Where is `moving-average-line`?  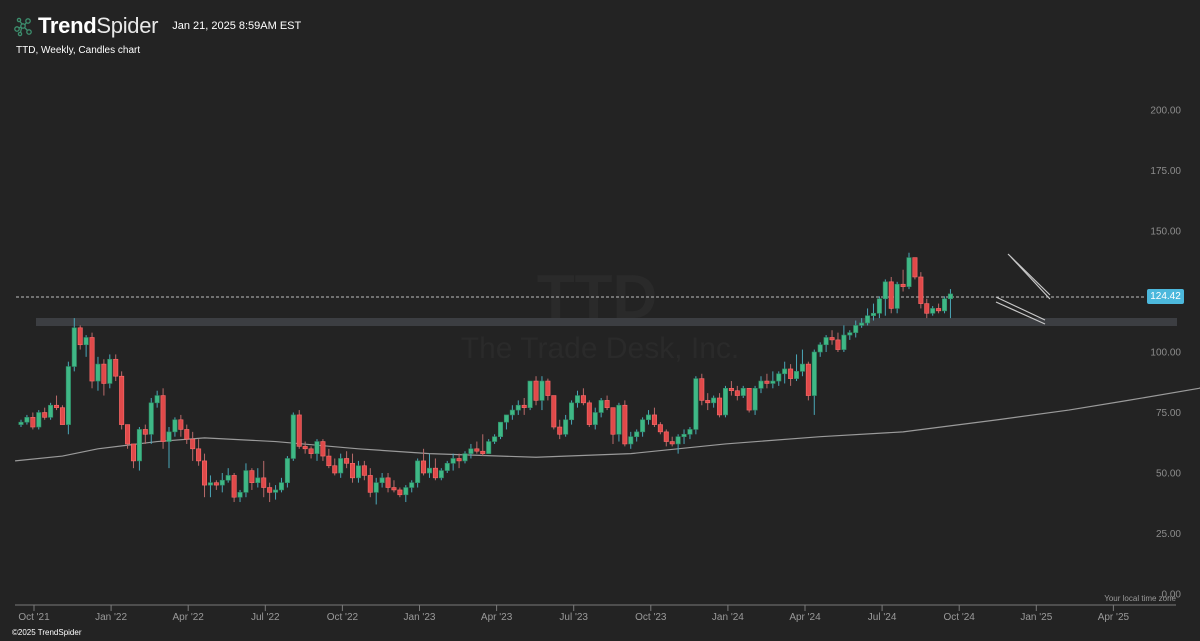 moving-average-line is located at coordinates (607, 419).